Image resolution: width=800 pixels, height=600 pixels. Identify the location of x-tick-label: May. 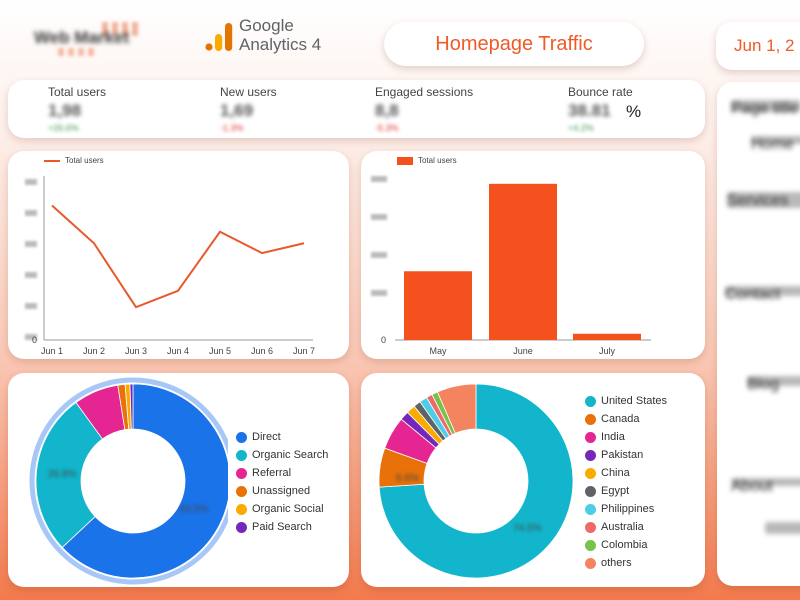
(438, 351).